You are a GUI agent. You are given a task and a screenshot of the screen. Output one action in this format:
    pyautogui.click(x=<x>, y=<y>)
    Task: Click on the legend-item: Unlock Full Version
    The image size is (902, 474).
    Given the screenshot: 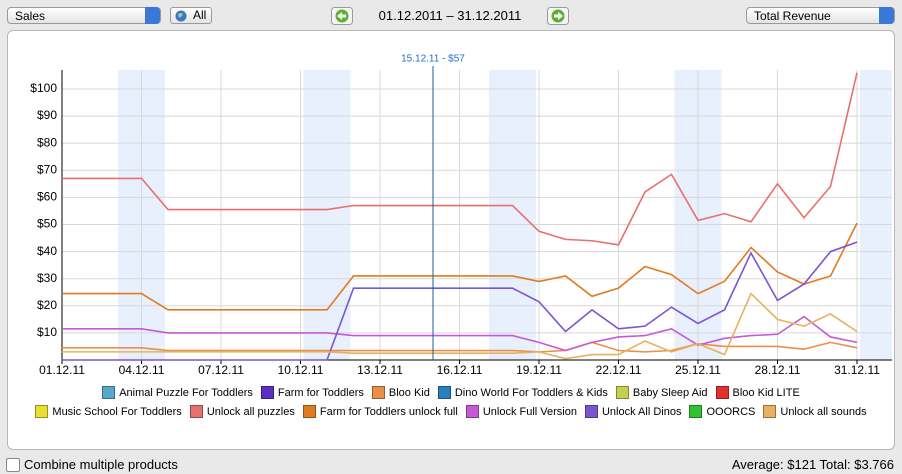 What is the action you would take?
    pyautogui.click(x=521, y=411)
    